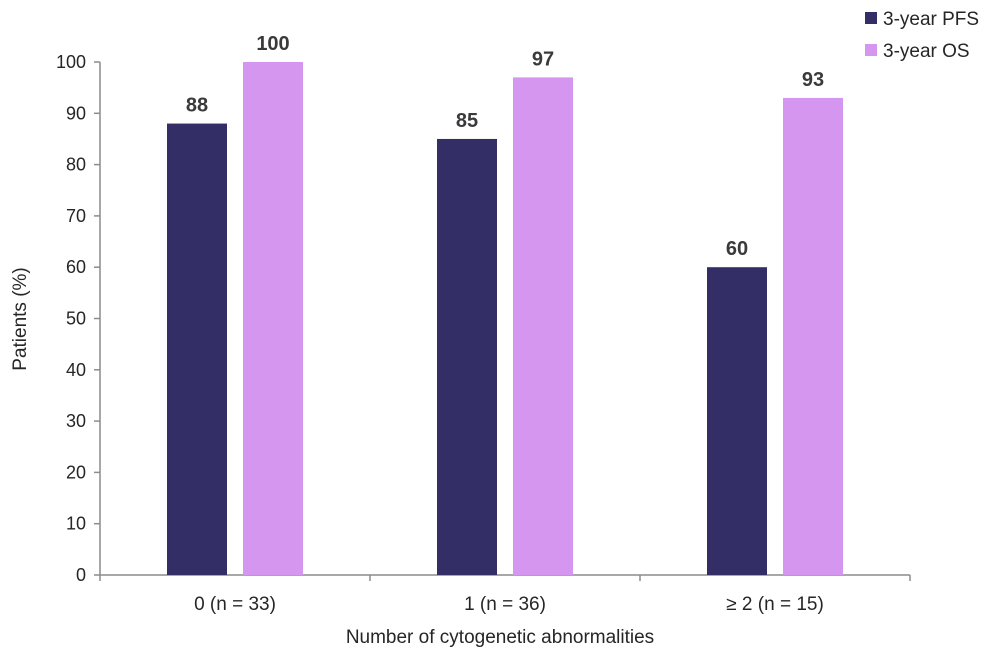 The image size is (1000, 660). I want to click on x-category-label: 0 (n = 33), so click(235, 604).